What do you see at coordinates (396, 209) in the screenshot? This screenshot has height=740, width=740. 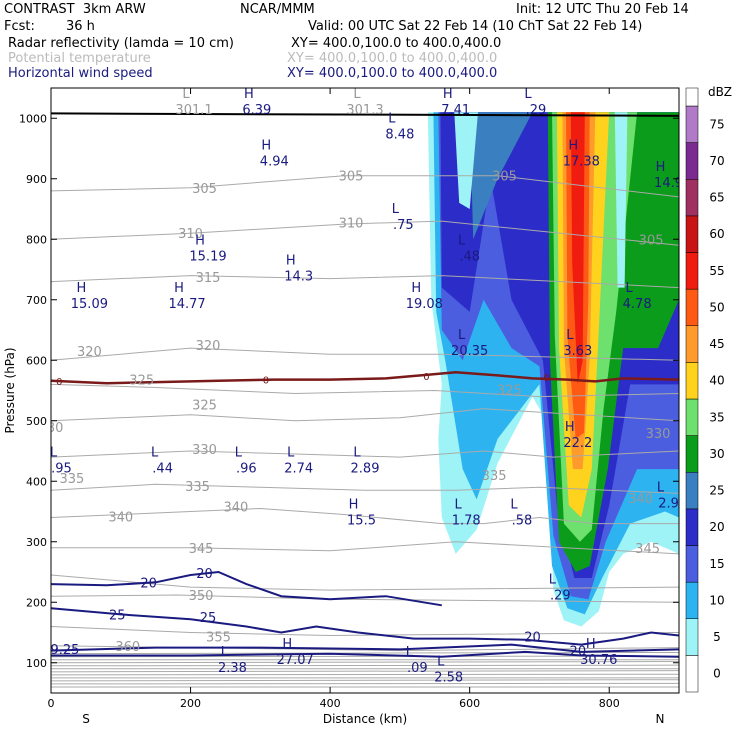 I see `extremum-type-26: L` at bounding box center [396, 209].